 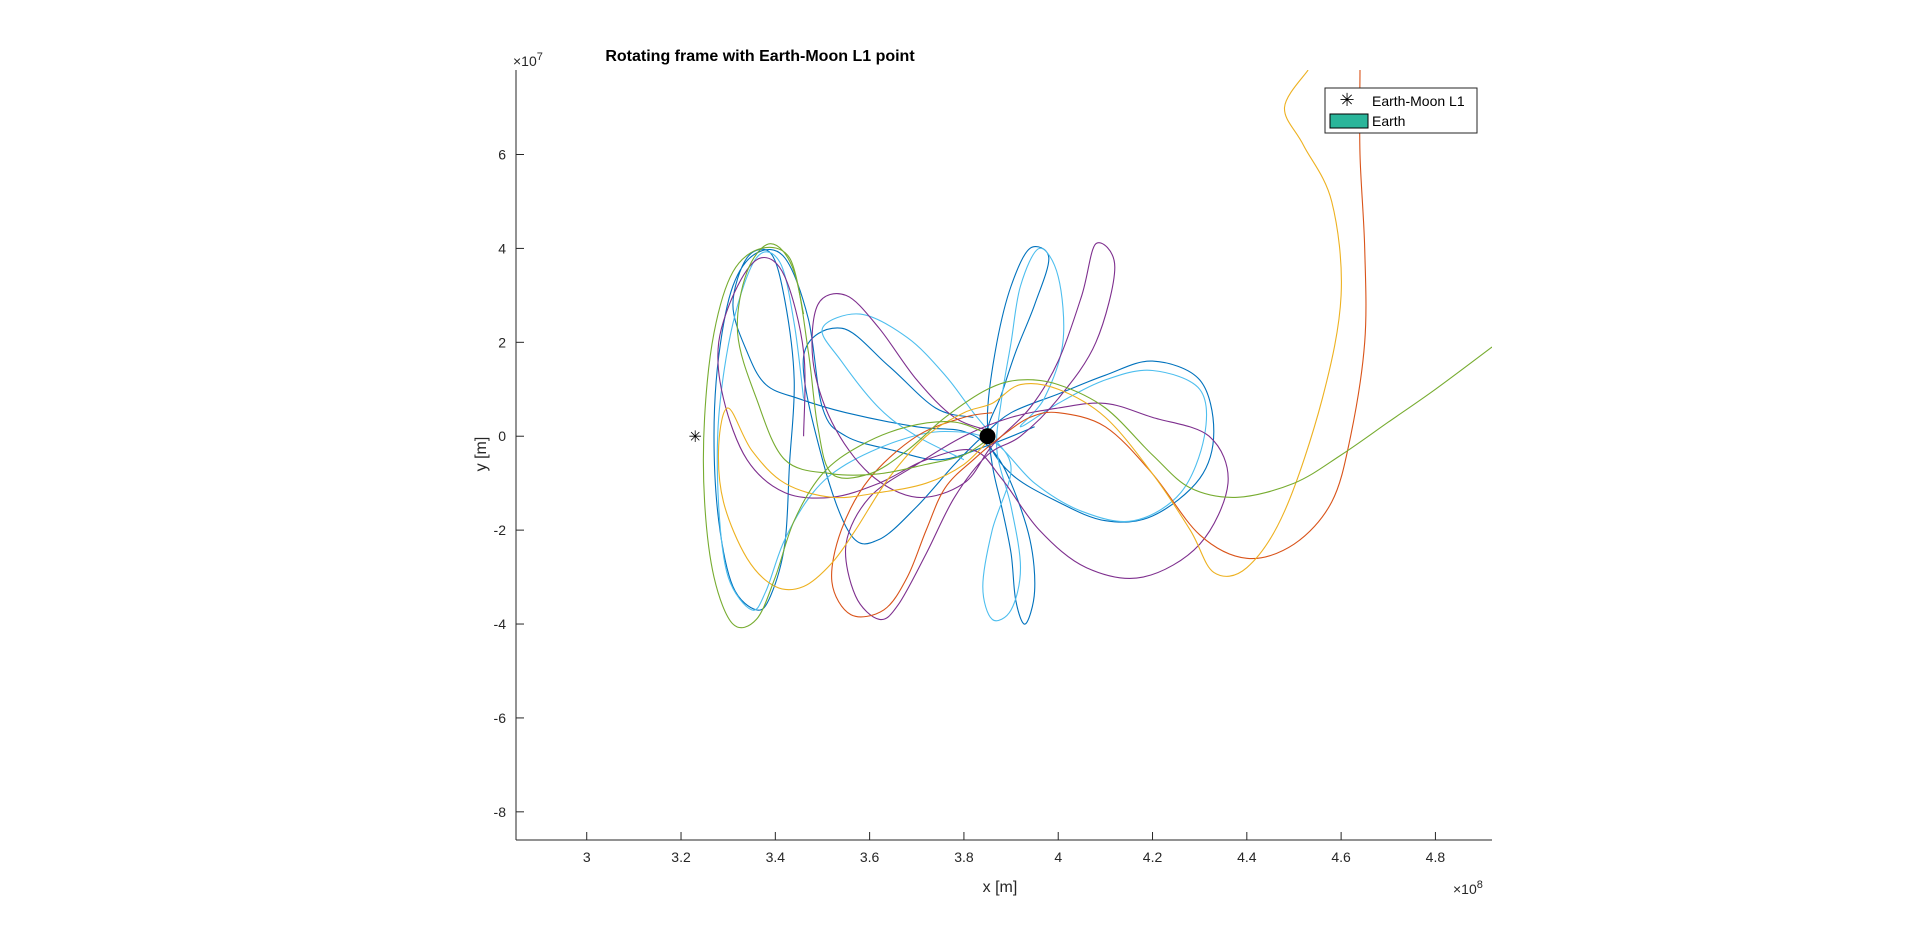 I want to click on legend: ✳ Earth-Moon L1 Earth, so click(x=1401, y=110).